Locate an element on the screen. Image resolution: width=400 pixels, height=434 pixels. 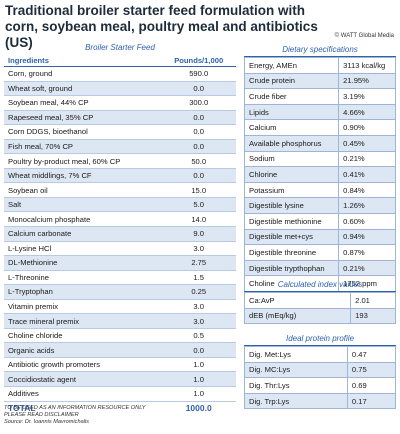
row: Corn DDGS, bioethanol 0.0 is located at coordinates (120, 132).